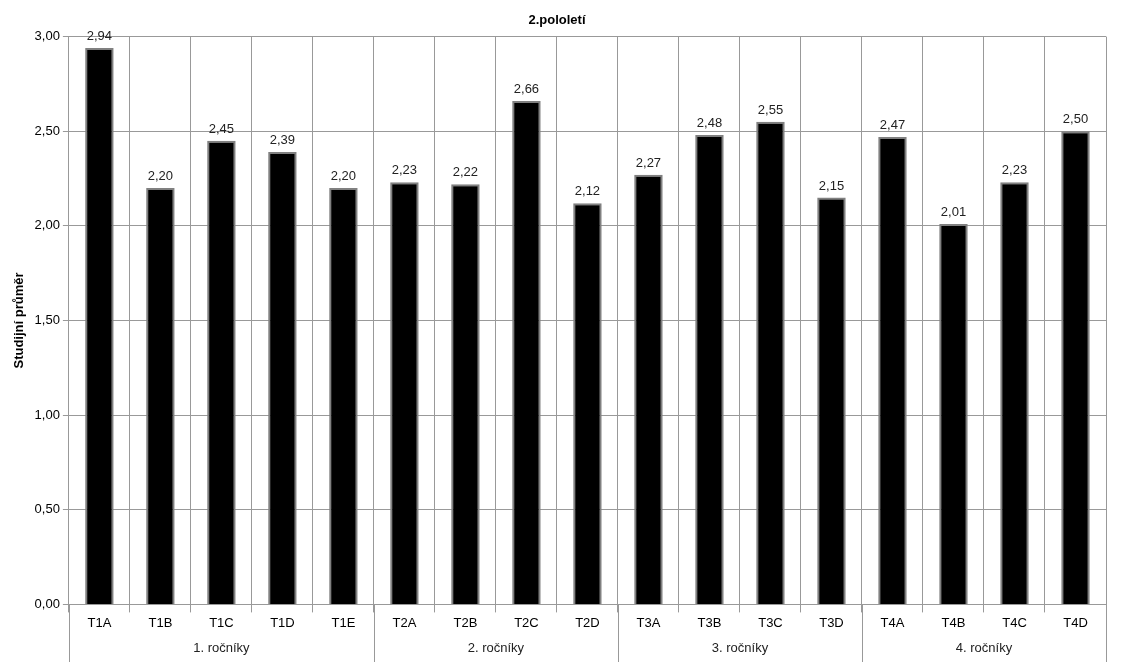  What do you see at coordinates (587, 191) in the screenshot?
I see `data-label: 2,12` at bounding box center [587, 191].